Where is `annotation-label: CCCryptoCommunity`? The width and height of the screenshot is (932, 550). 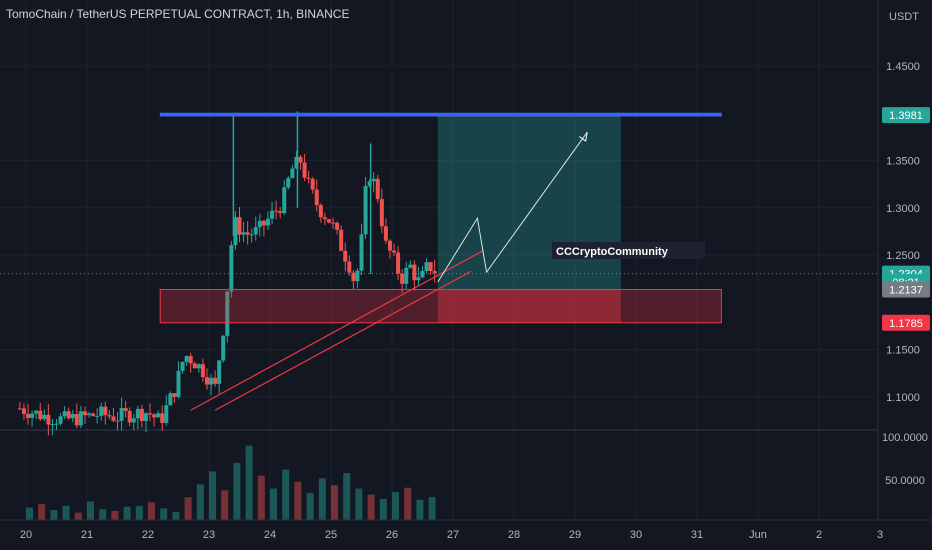
annotation-label: CCCryptoCommunity is located at coordinates (612, 252).